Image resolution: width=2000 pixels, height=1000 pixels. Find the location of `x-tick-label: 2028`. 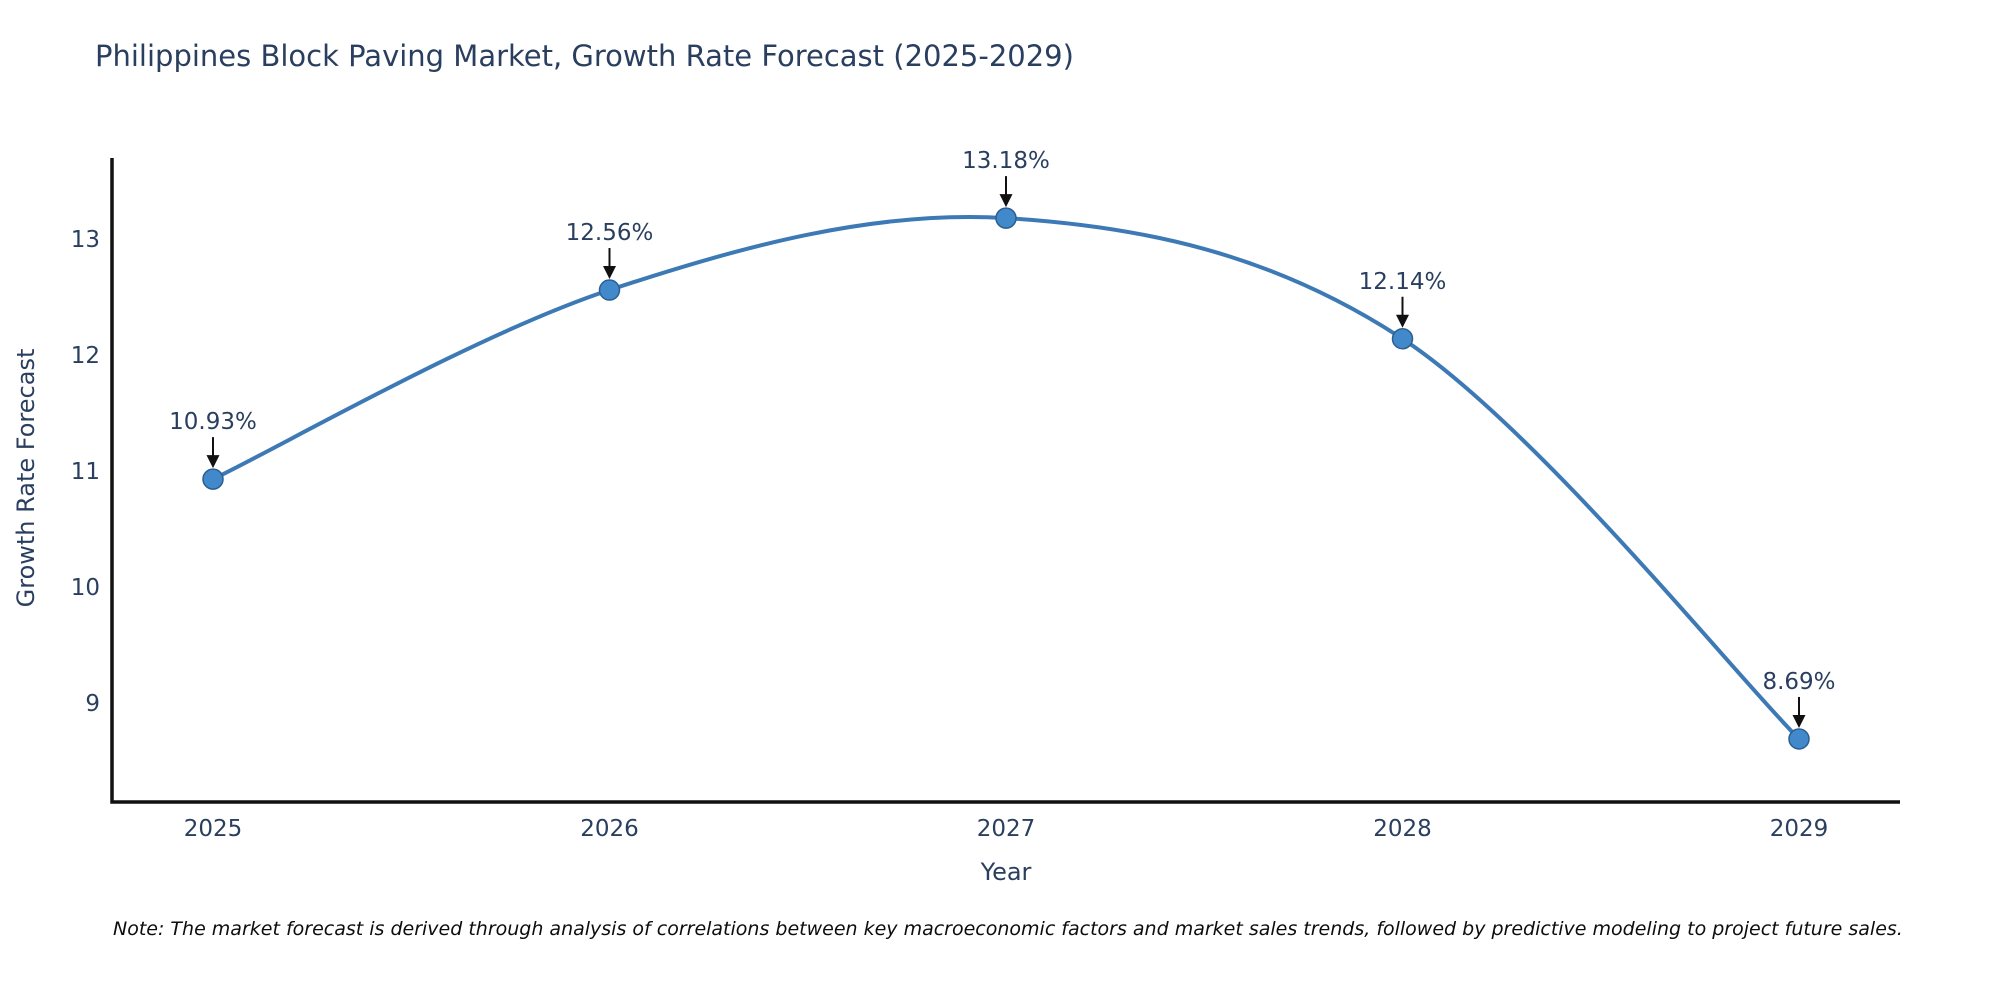

x-tick-label: 2028 is located at coordinates (1402, 829).